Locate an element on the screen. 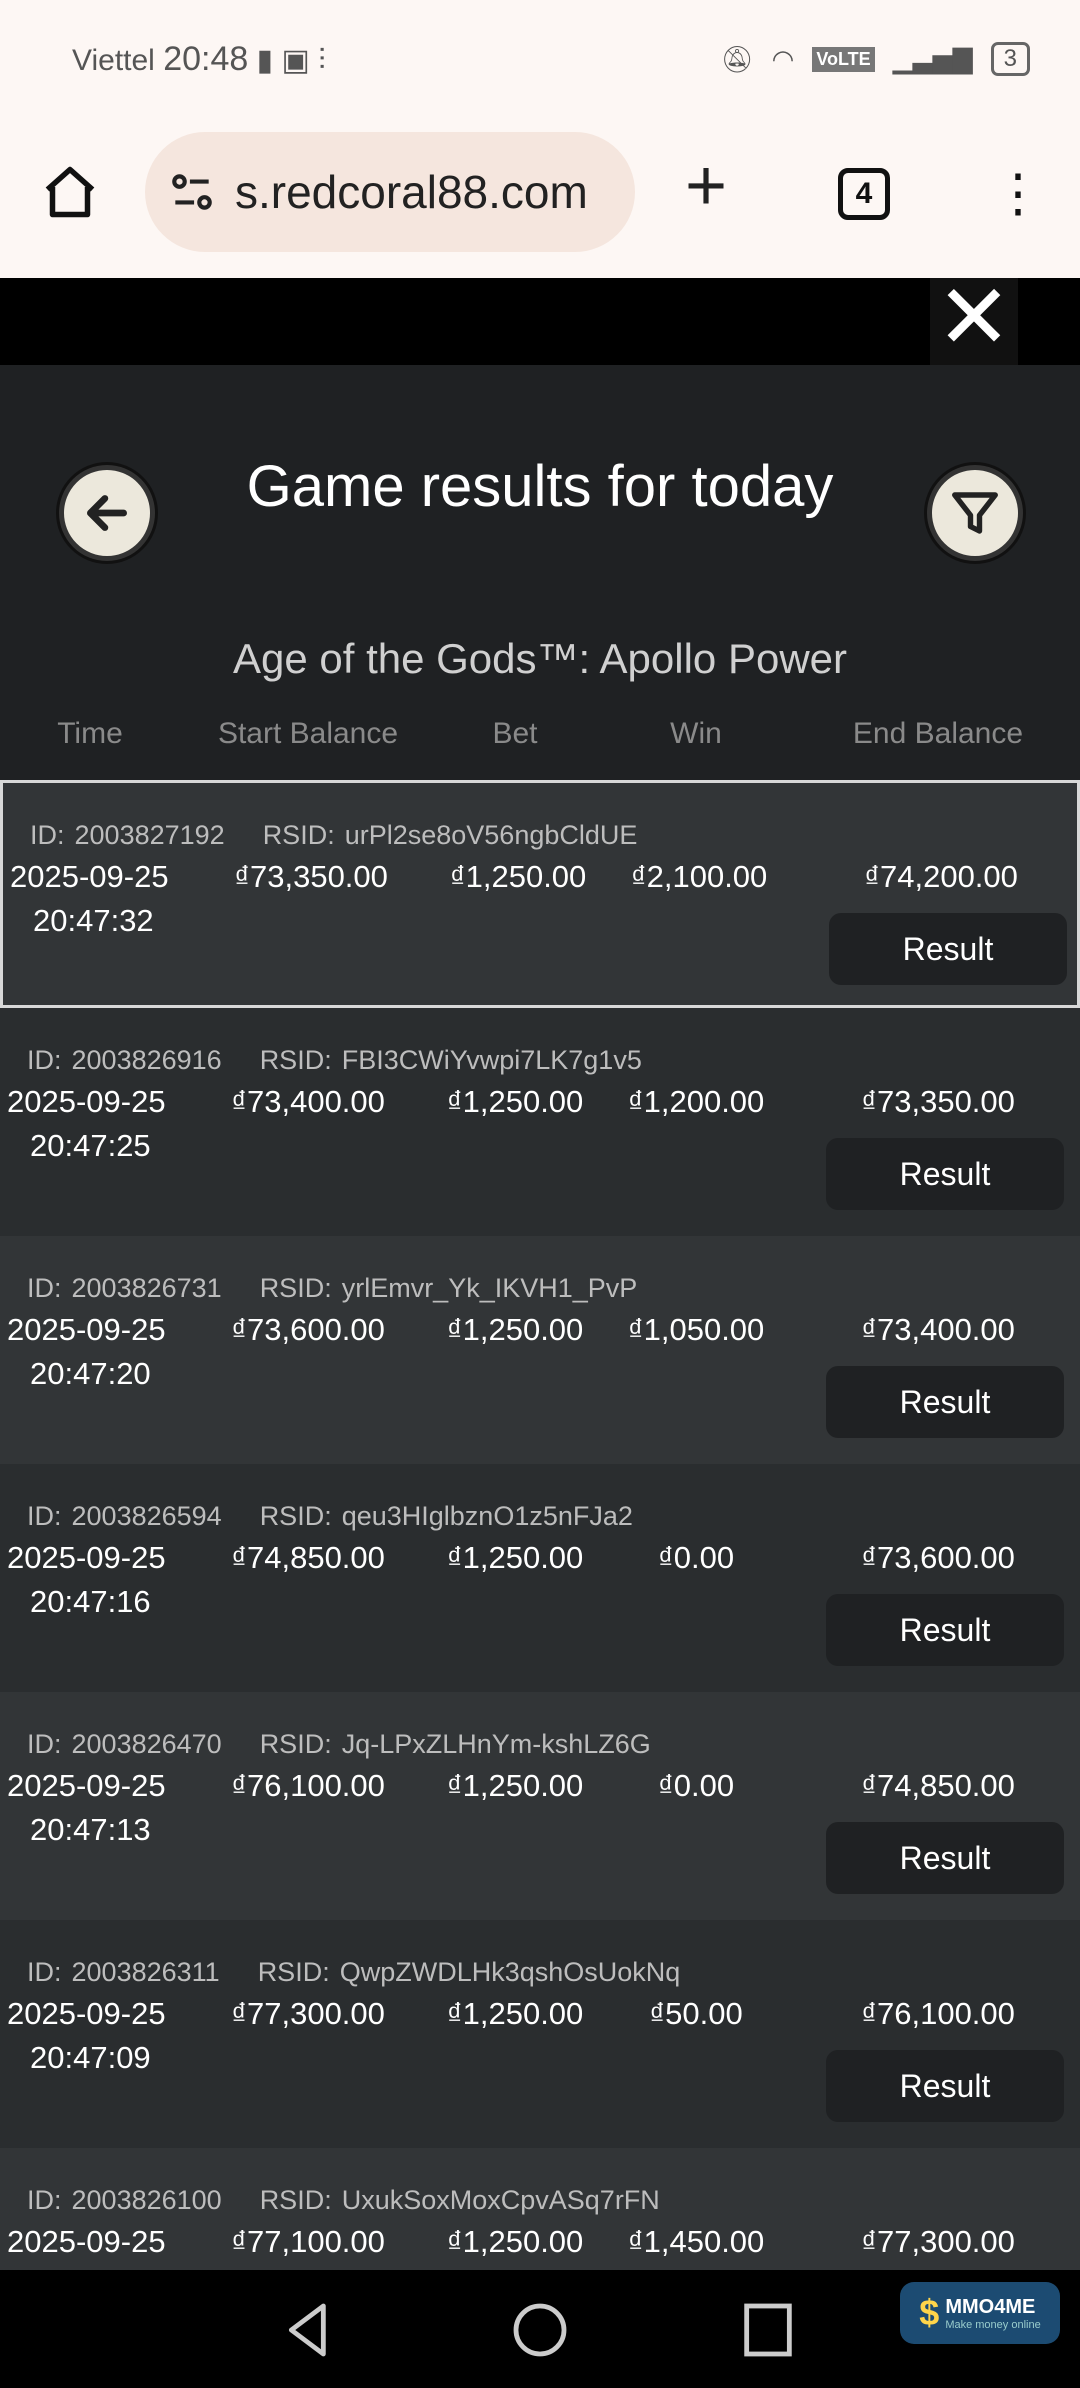  rsid-value: QwpZWDLHk3qshOsUokNq is located at coordinates (510, 1972).